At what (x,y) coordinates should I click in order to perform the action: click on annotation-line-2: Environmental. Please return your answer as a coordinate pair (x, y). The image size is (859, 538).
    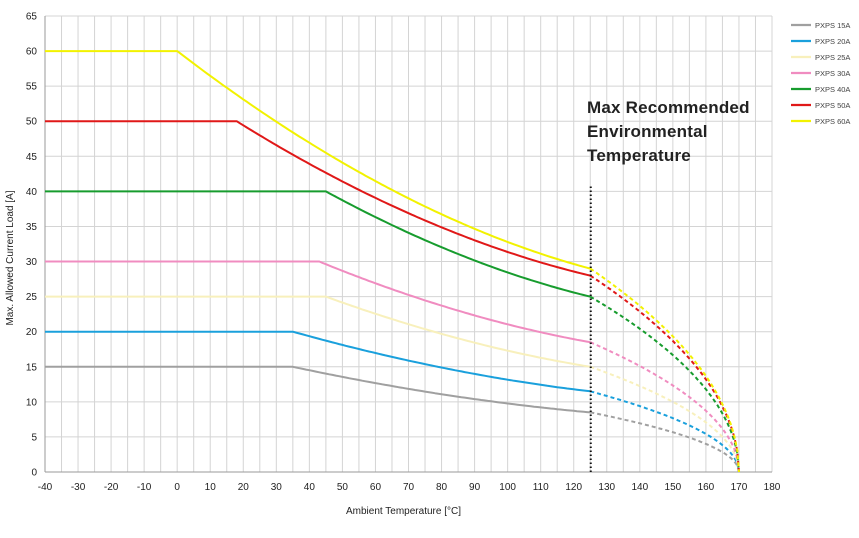
    Looking at the image, I should click on (647, 131).